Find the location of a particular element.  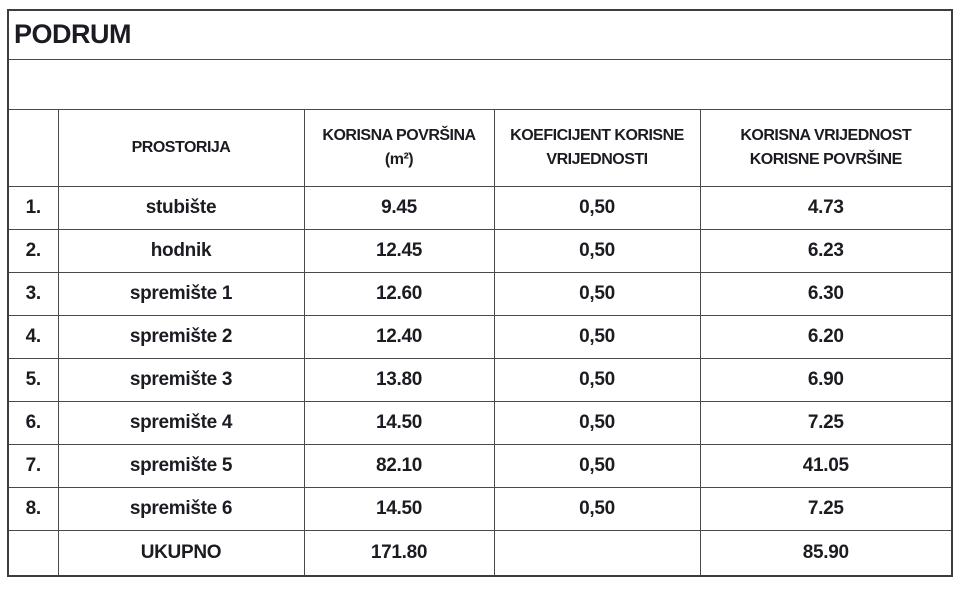

spacer-row is located at coordinates (480, 84).